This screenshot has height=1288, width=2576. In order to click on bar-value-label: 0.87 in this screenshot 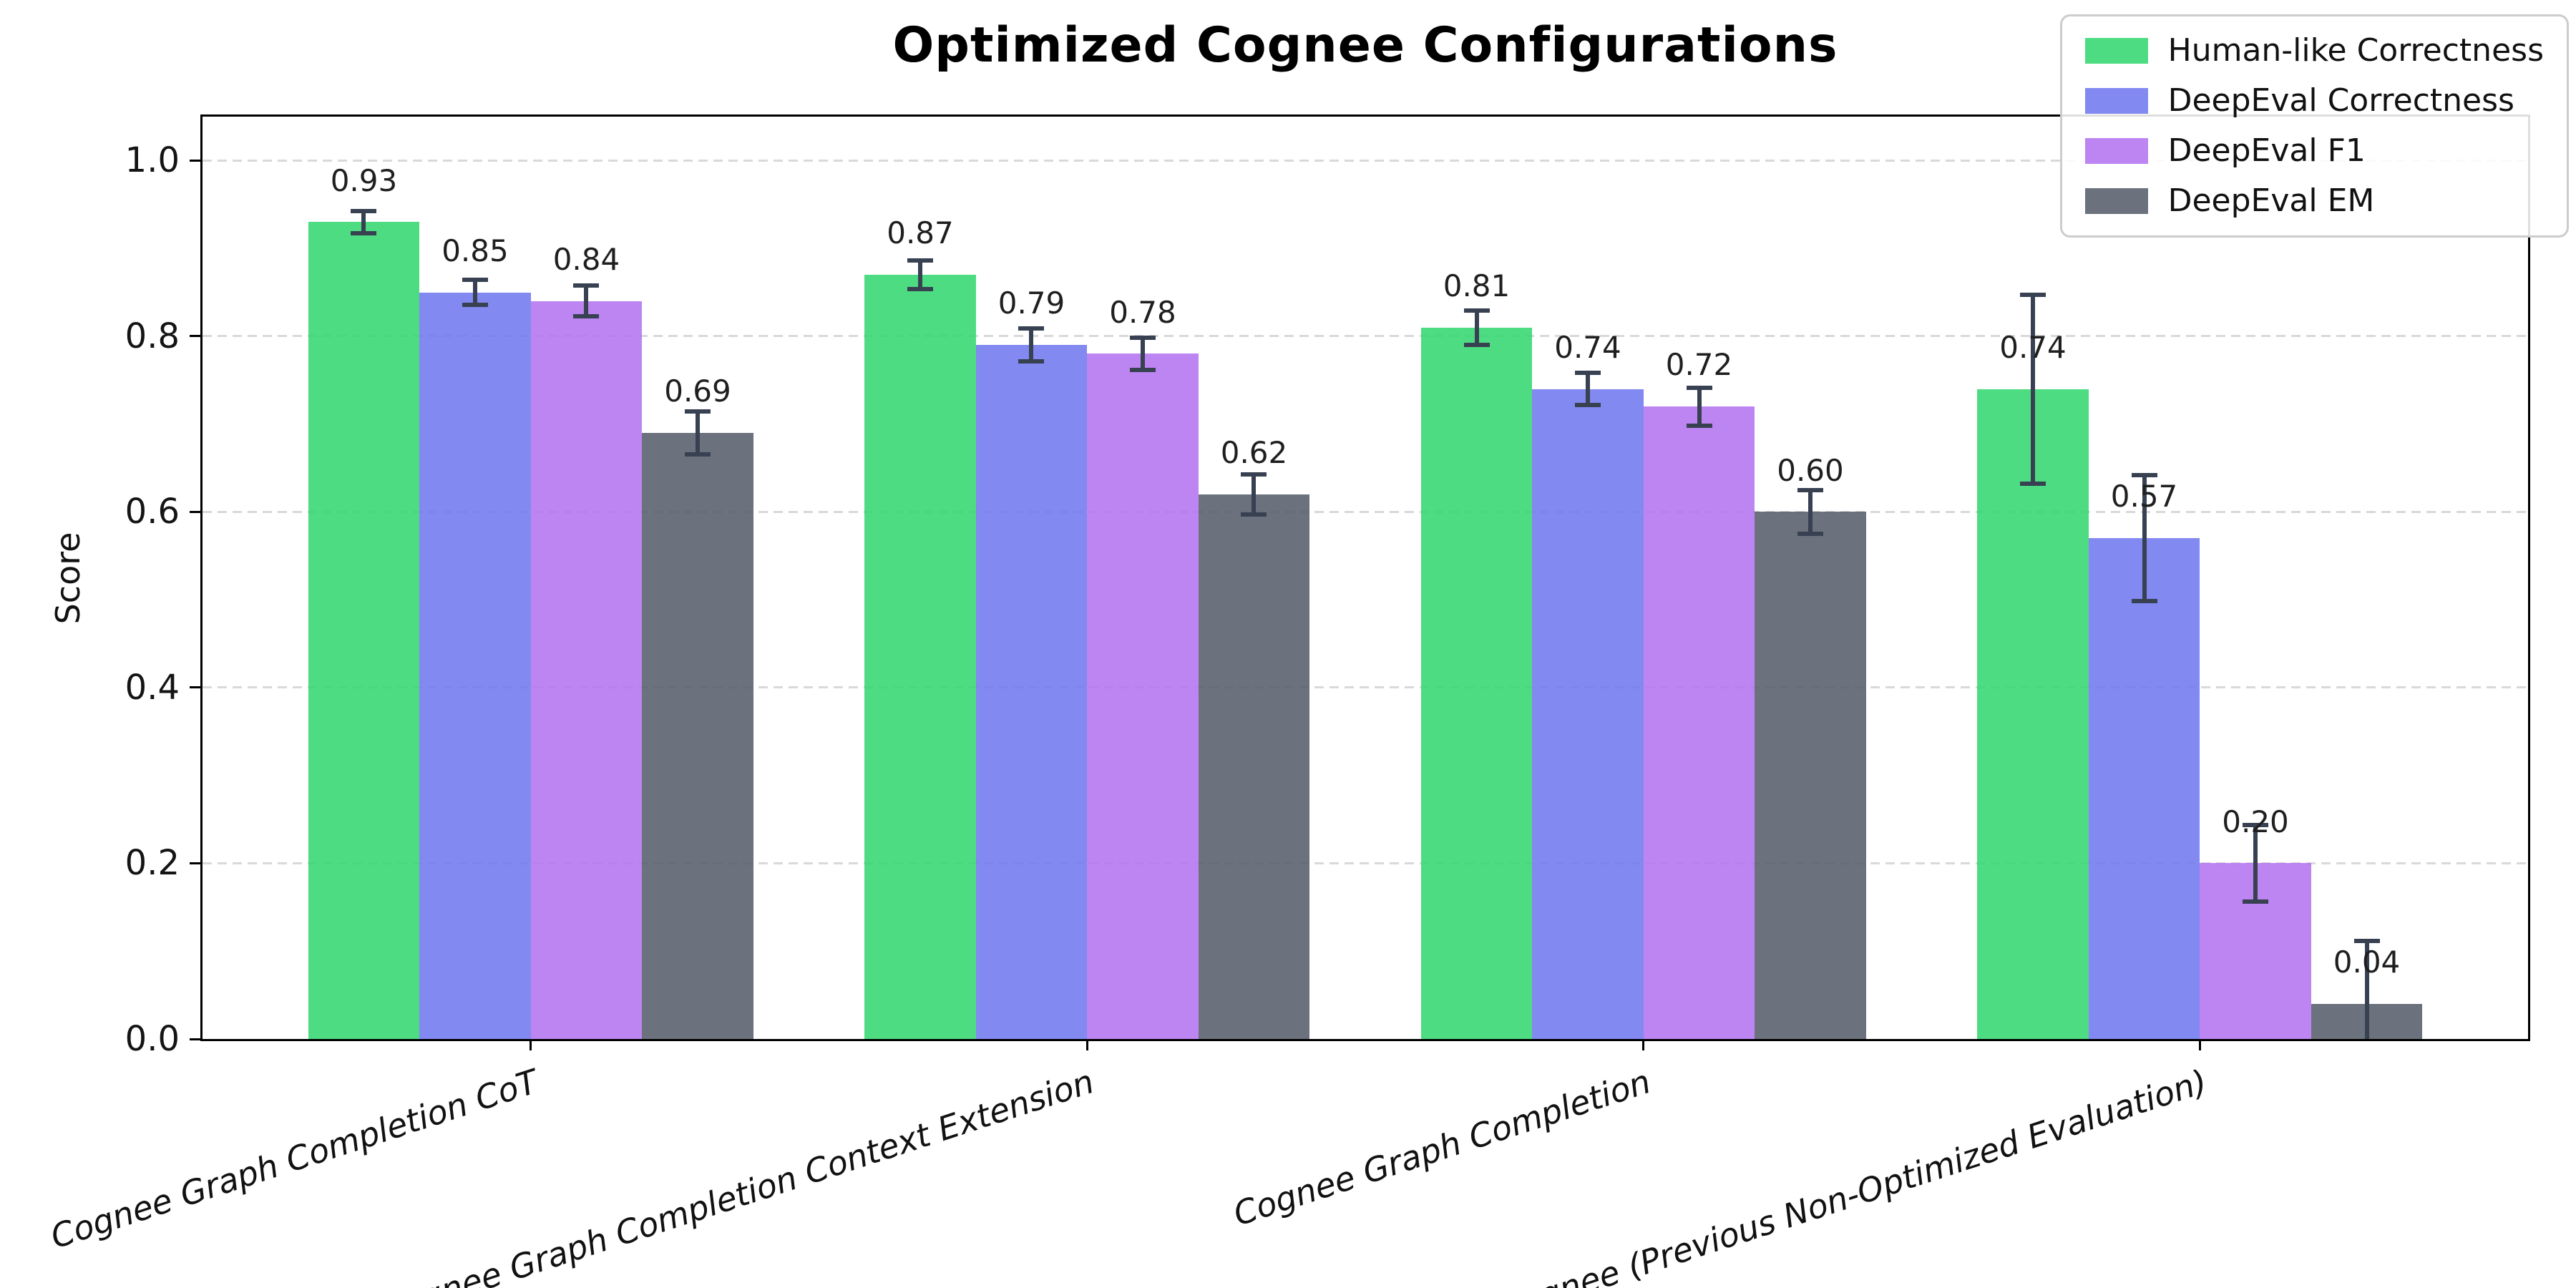, I will do `click(920, 233)`.